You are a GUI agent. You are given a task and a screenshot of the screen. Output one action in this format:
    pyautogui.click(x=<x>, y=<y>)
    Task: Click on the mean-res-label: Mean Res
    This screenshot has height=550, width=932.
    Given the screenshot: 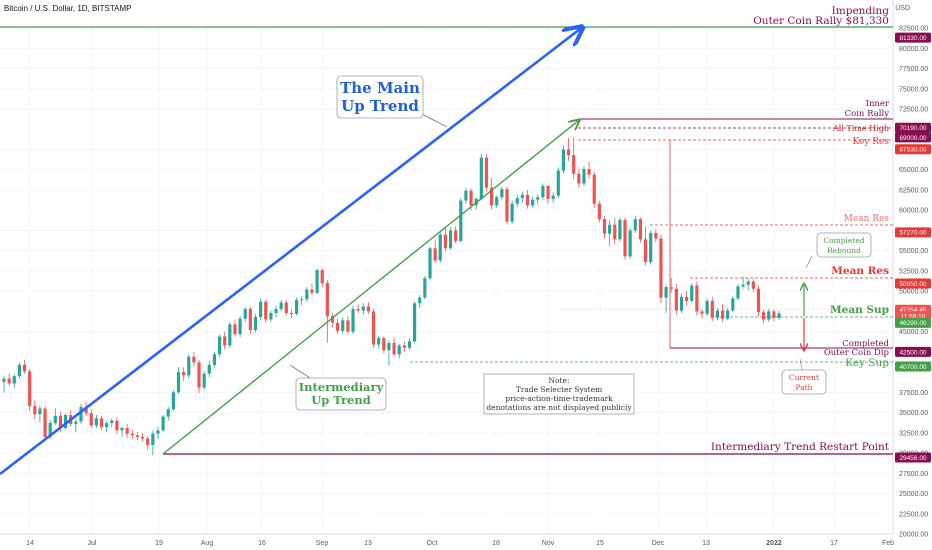 What is the action you would take?
    pyautogui.click(x=860, y=271)
    